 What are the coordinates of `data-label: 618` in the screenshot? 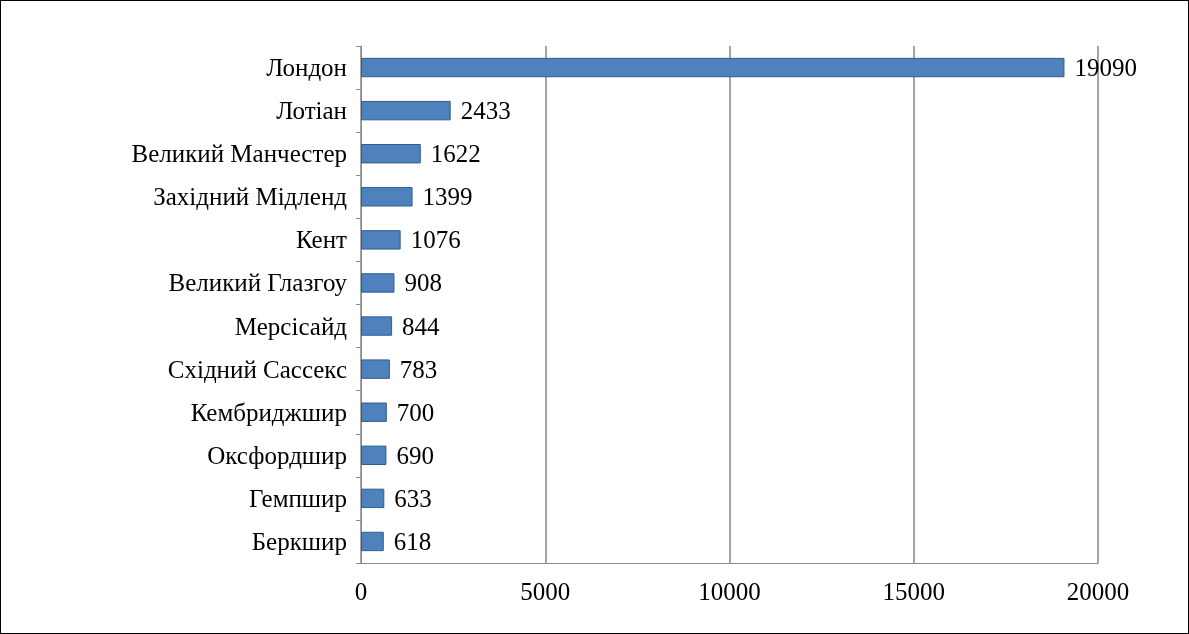 It's located at (412, 541).